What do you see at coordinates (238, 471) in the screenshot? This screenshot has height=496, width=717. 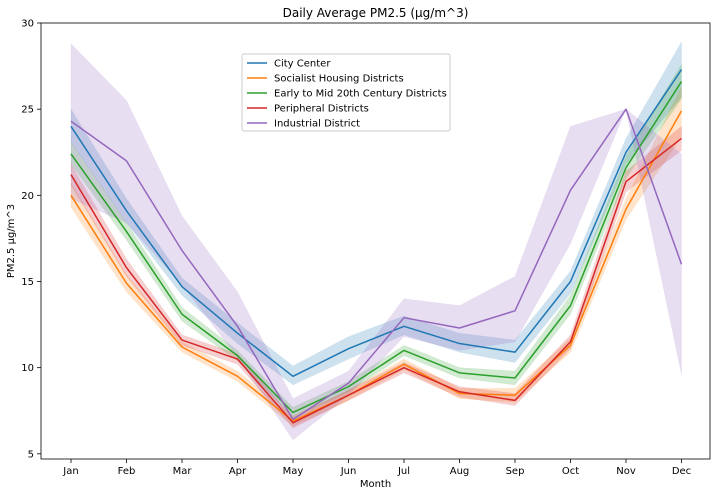 I see `x-tick-label: Apr` at bounding box center [238, 471].